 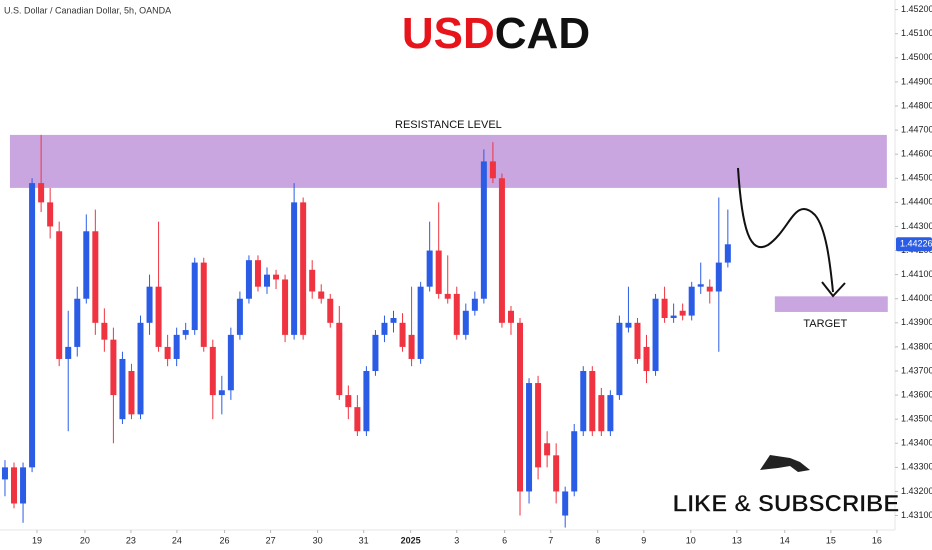 What do you see at coordinates (597, 540) in the screenshot?
I see `x-tick-label: 8` at bounding box center [597, 540].